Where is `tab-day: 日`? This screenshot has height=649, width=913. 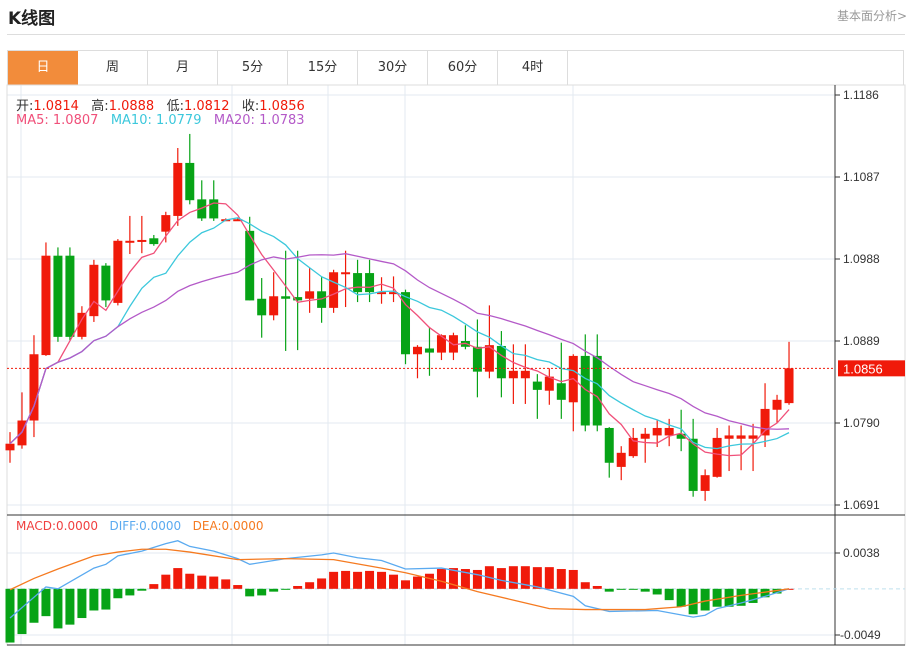 tab-day: 日 is located at coordinates (43, 68).